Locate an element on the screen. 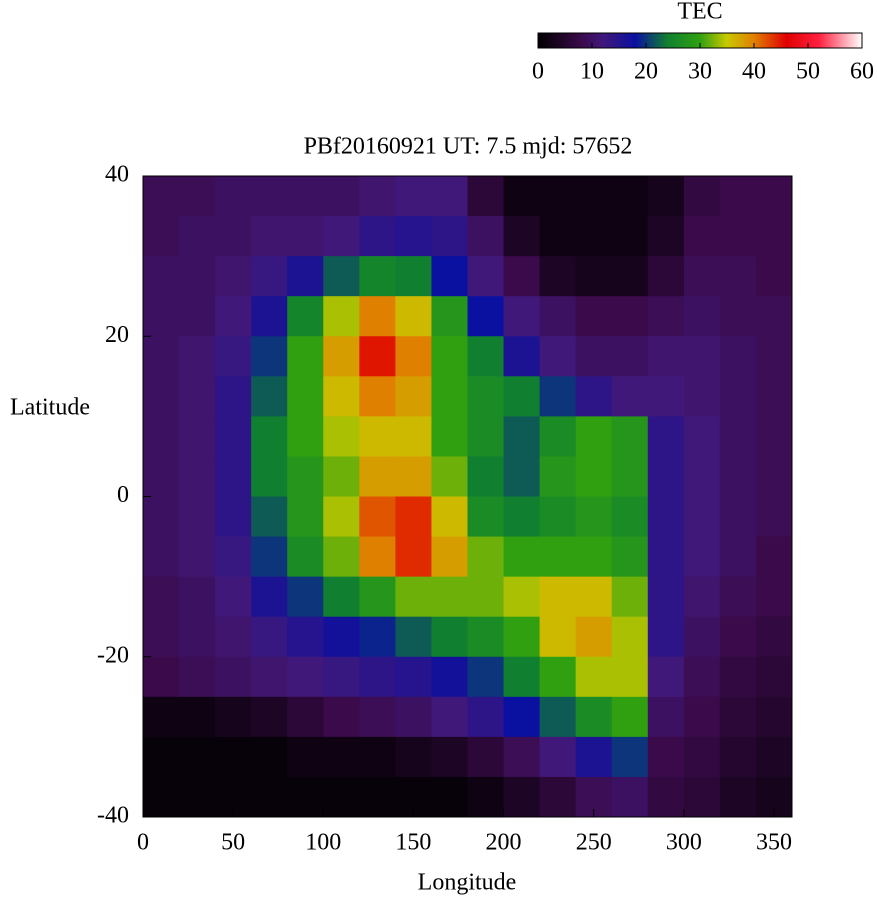  x-tick-label: 300 is located at coordinates (684, 843).